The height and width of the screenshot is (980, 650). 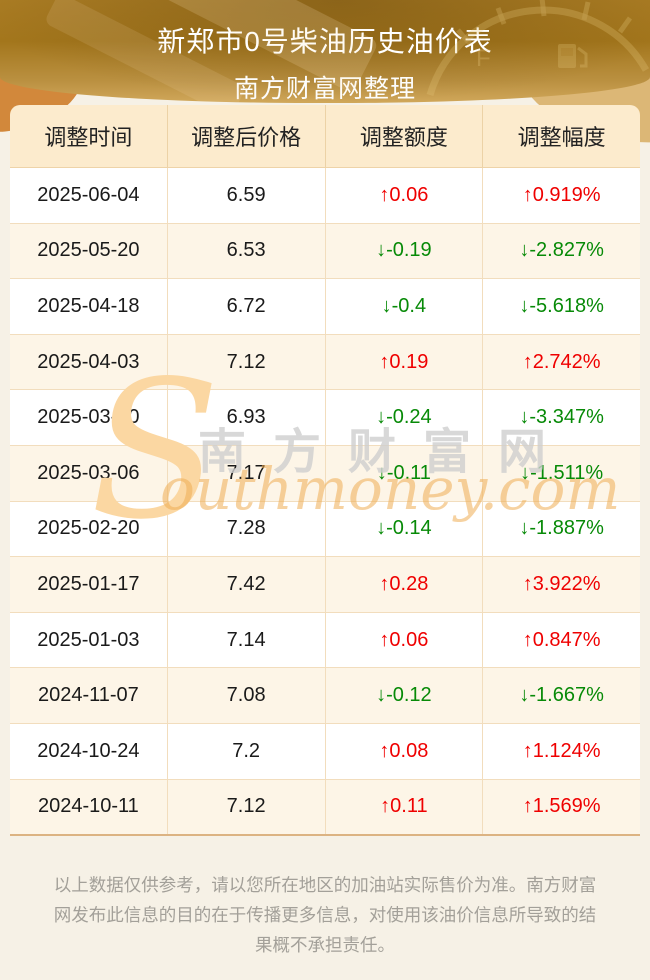 I want to click on cell-value: ↓-1.667%, so click(x=561, y=695).